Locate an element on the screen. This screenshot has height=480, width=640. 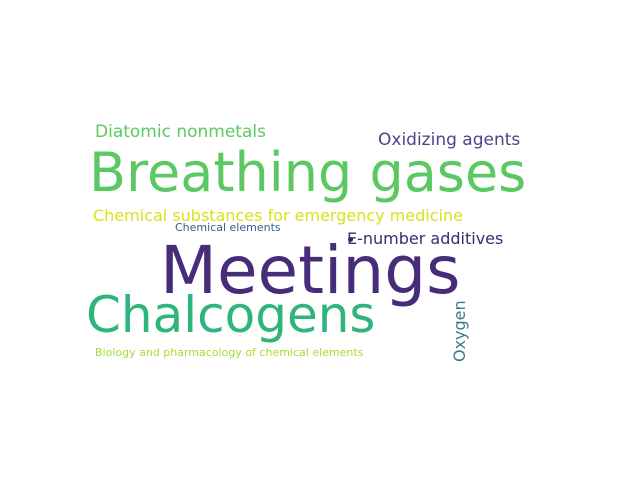
dot-marker is located at coordinates (350, 239).